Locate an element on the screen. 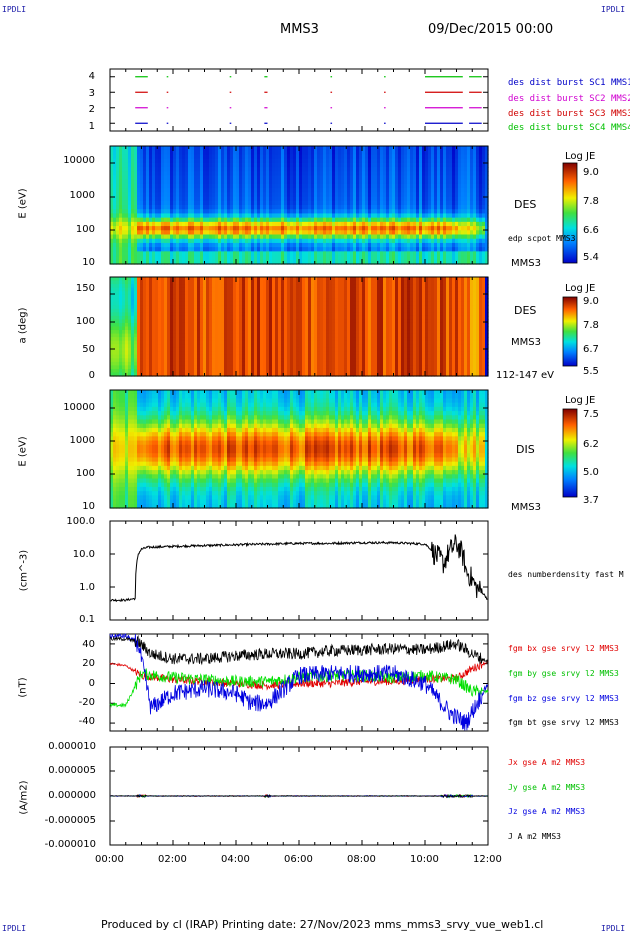 This screenshot has width=630, height=934. corner-mark-top-left: IPDLI is located at coordinates (14, 9).